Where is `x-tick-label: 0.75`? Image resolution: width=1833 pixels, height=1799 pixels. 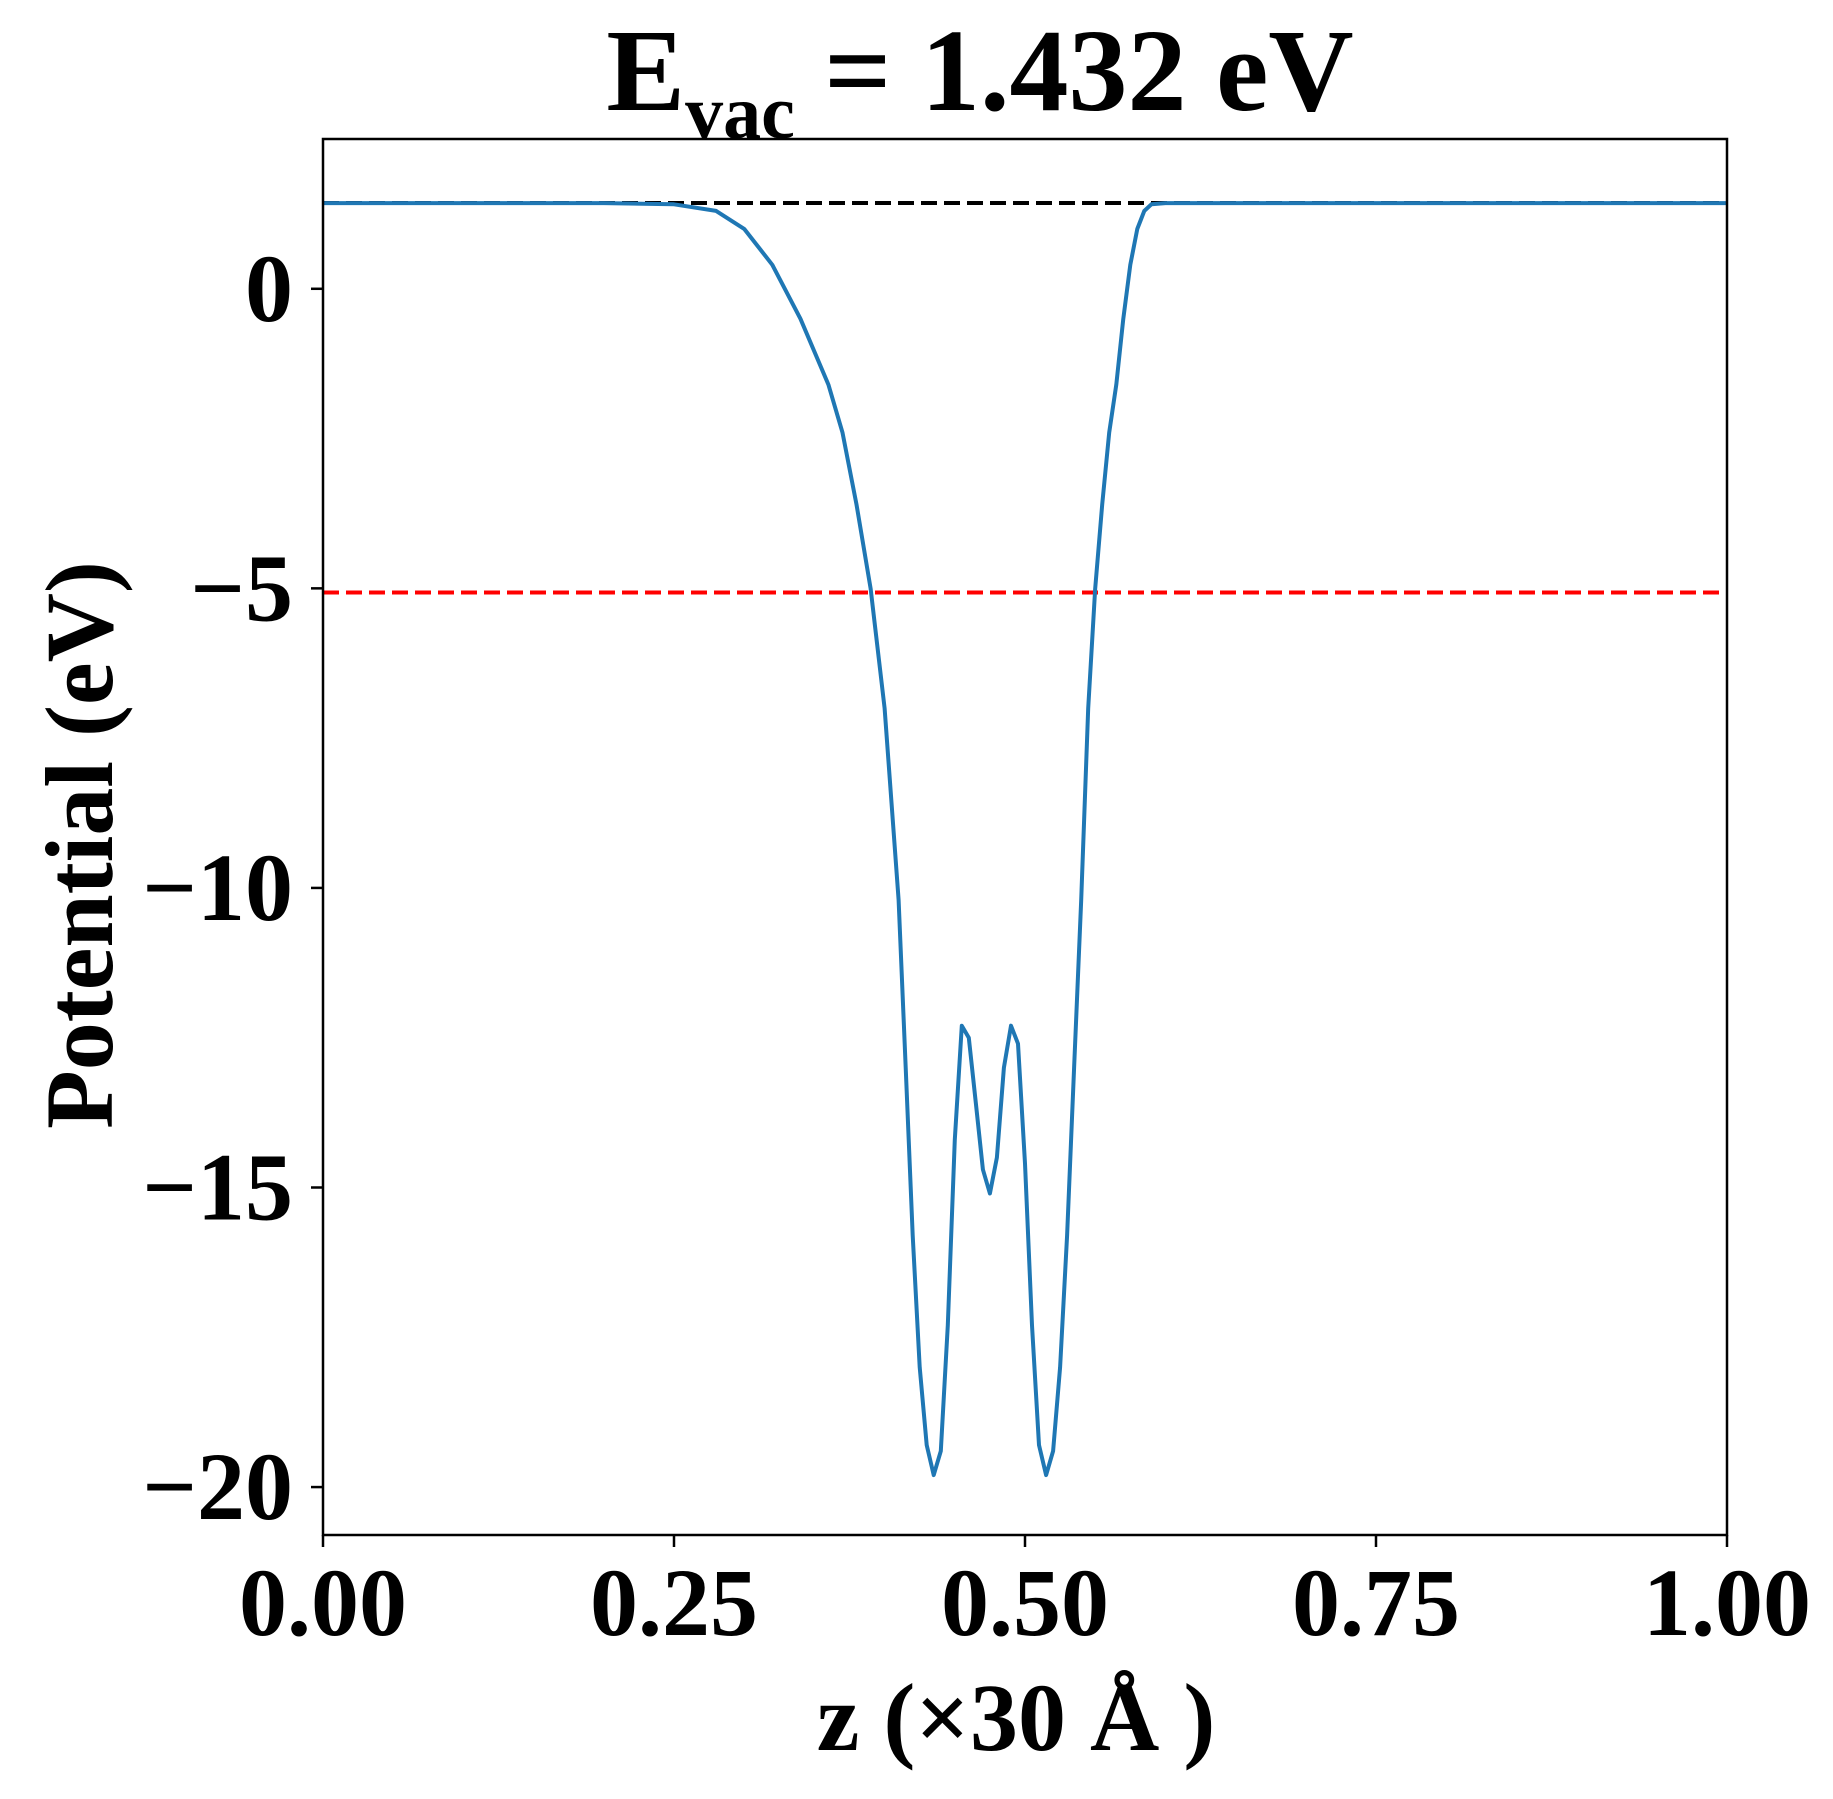
x-tick-label: 0.75 is located at coordinates (1376, 1602).